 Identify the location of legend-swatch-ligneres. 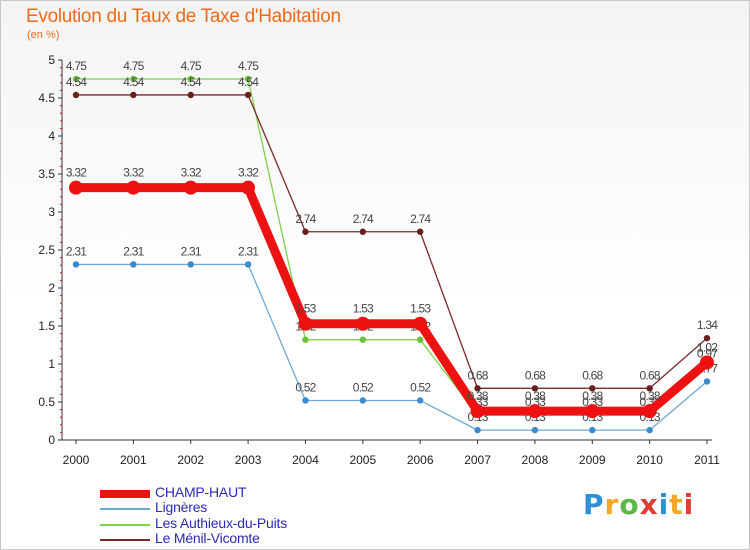
(125, 509).